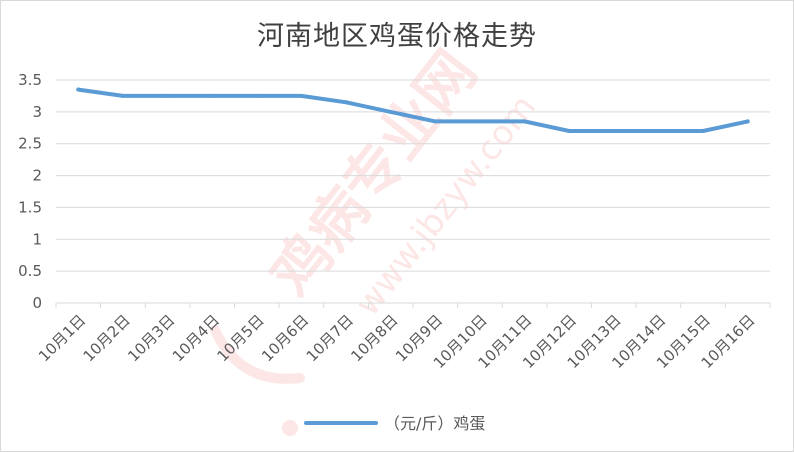 The width and height of the screenshot is (794, 452). Describe the element at coordinates (37, 239) in the screenshot. I see `y-tick-label: 1` at that location.